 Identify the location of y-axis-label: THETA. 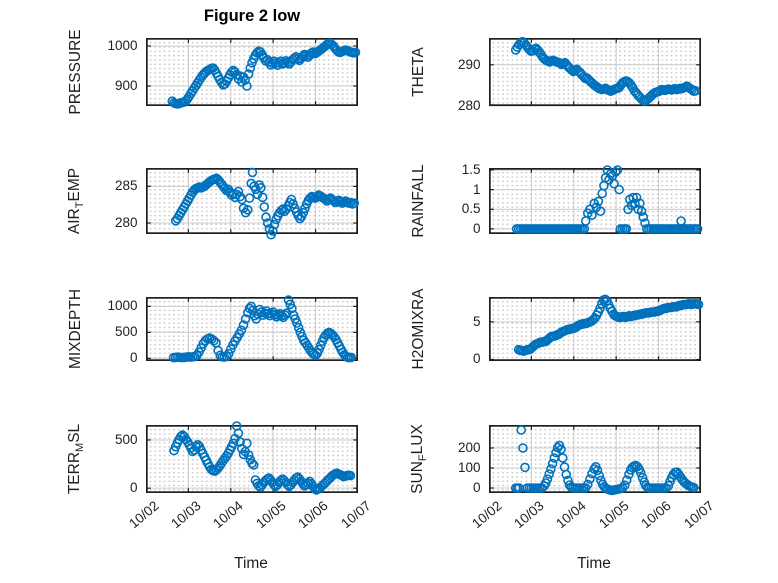
(419, 72).